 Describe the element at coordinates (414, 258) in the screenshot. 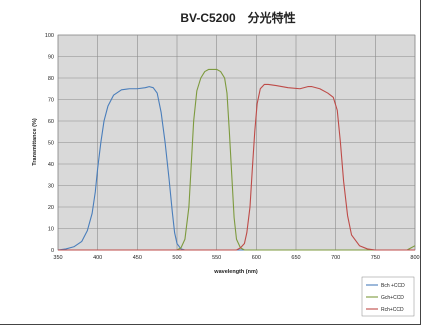

I see `x-tick-label: 800` at that location.